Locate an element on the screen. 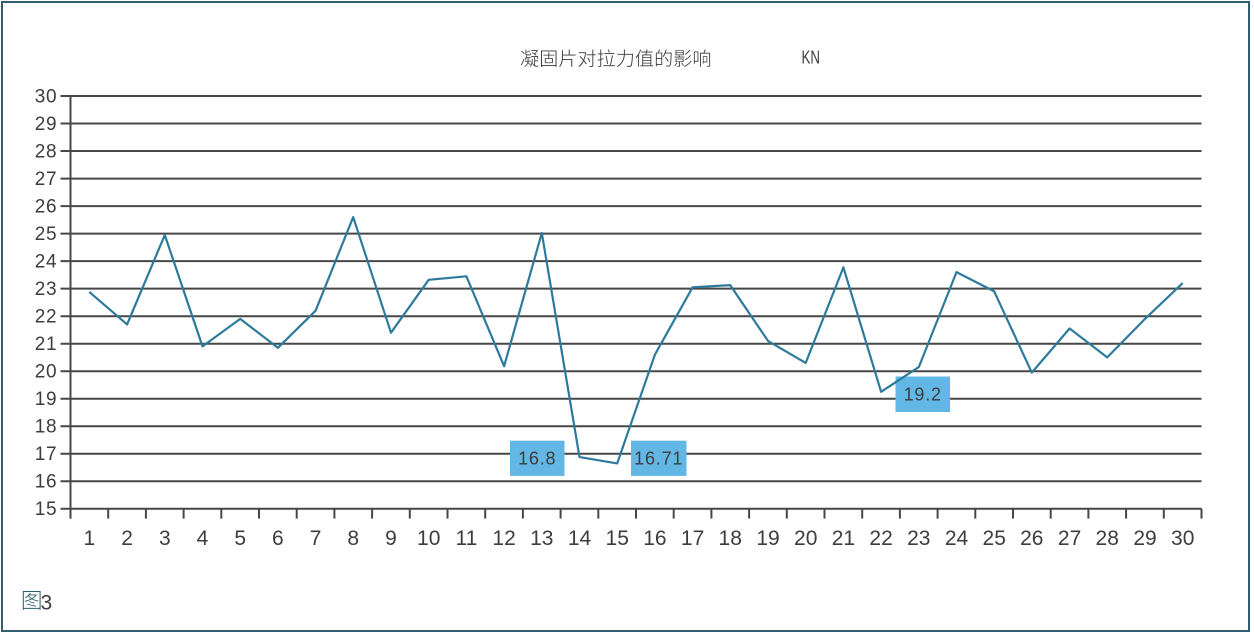 Image resolution: width=1254 pixels, height=633 pixels. svg-text: 1 is located at coordinates (89, 538).